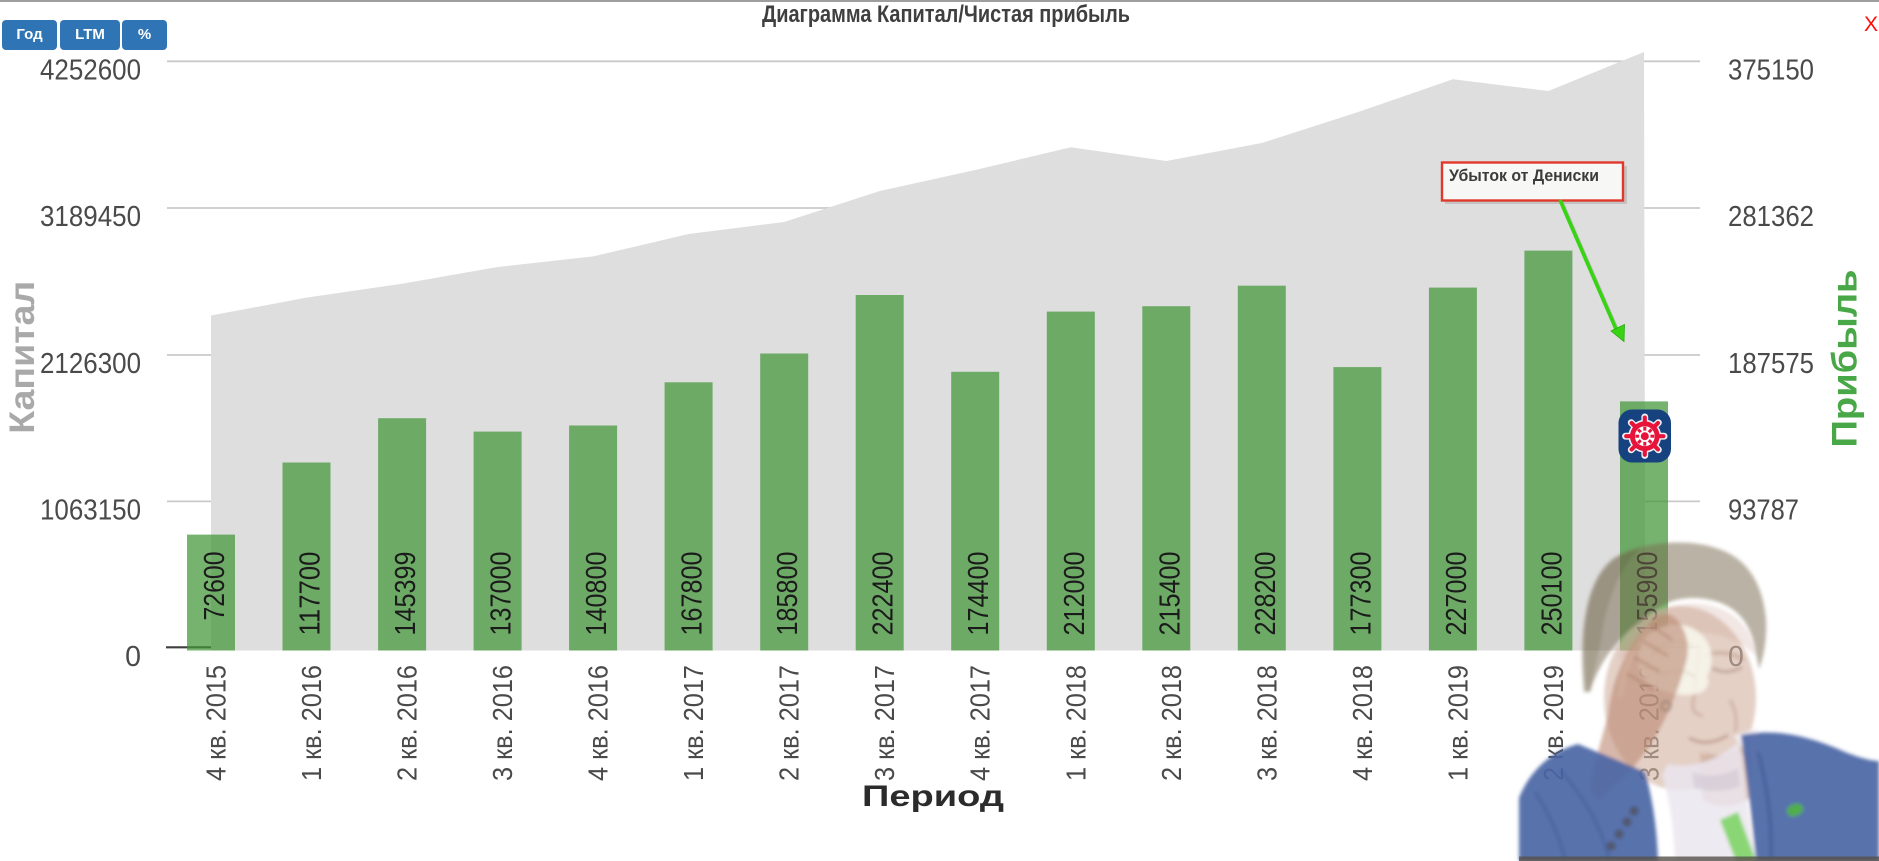 This screenshot has width=1879, height=861. Describe the element at coordinates (407, 723) in the screenshot. I see `svg-text: 2 кв. 2016` at that location.